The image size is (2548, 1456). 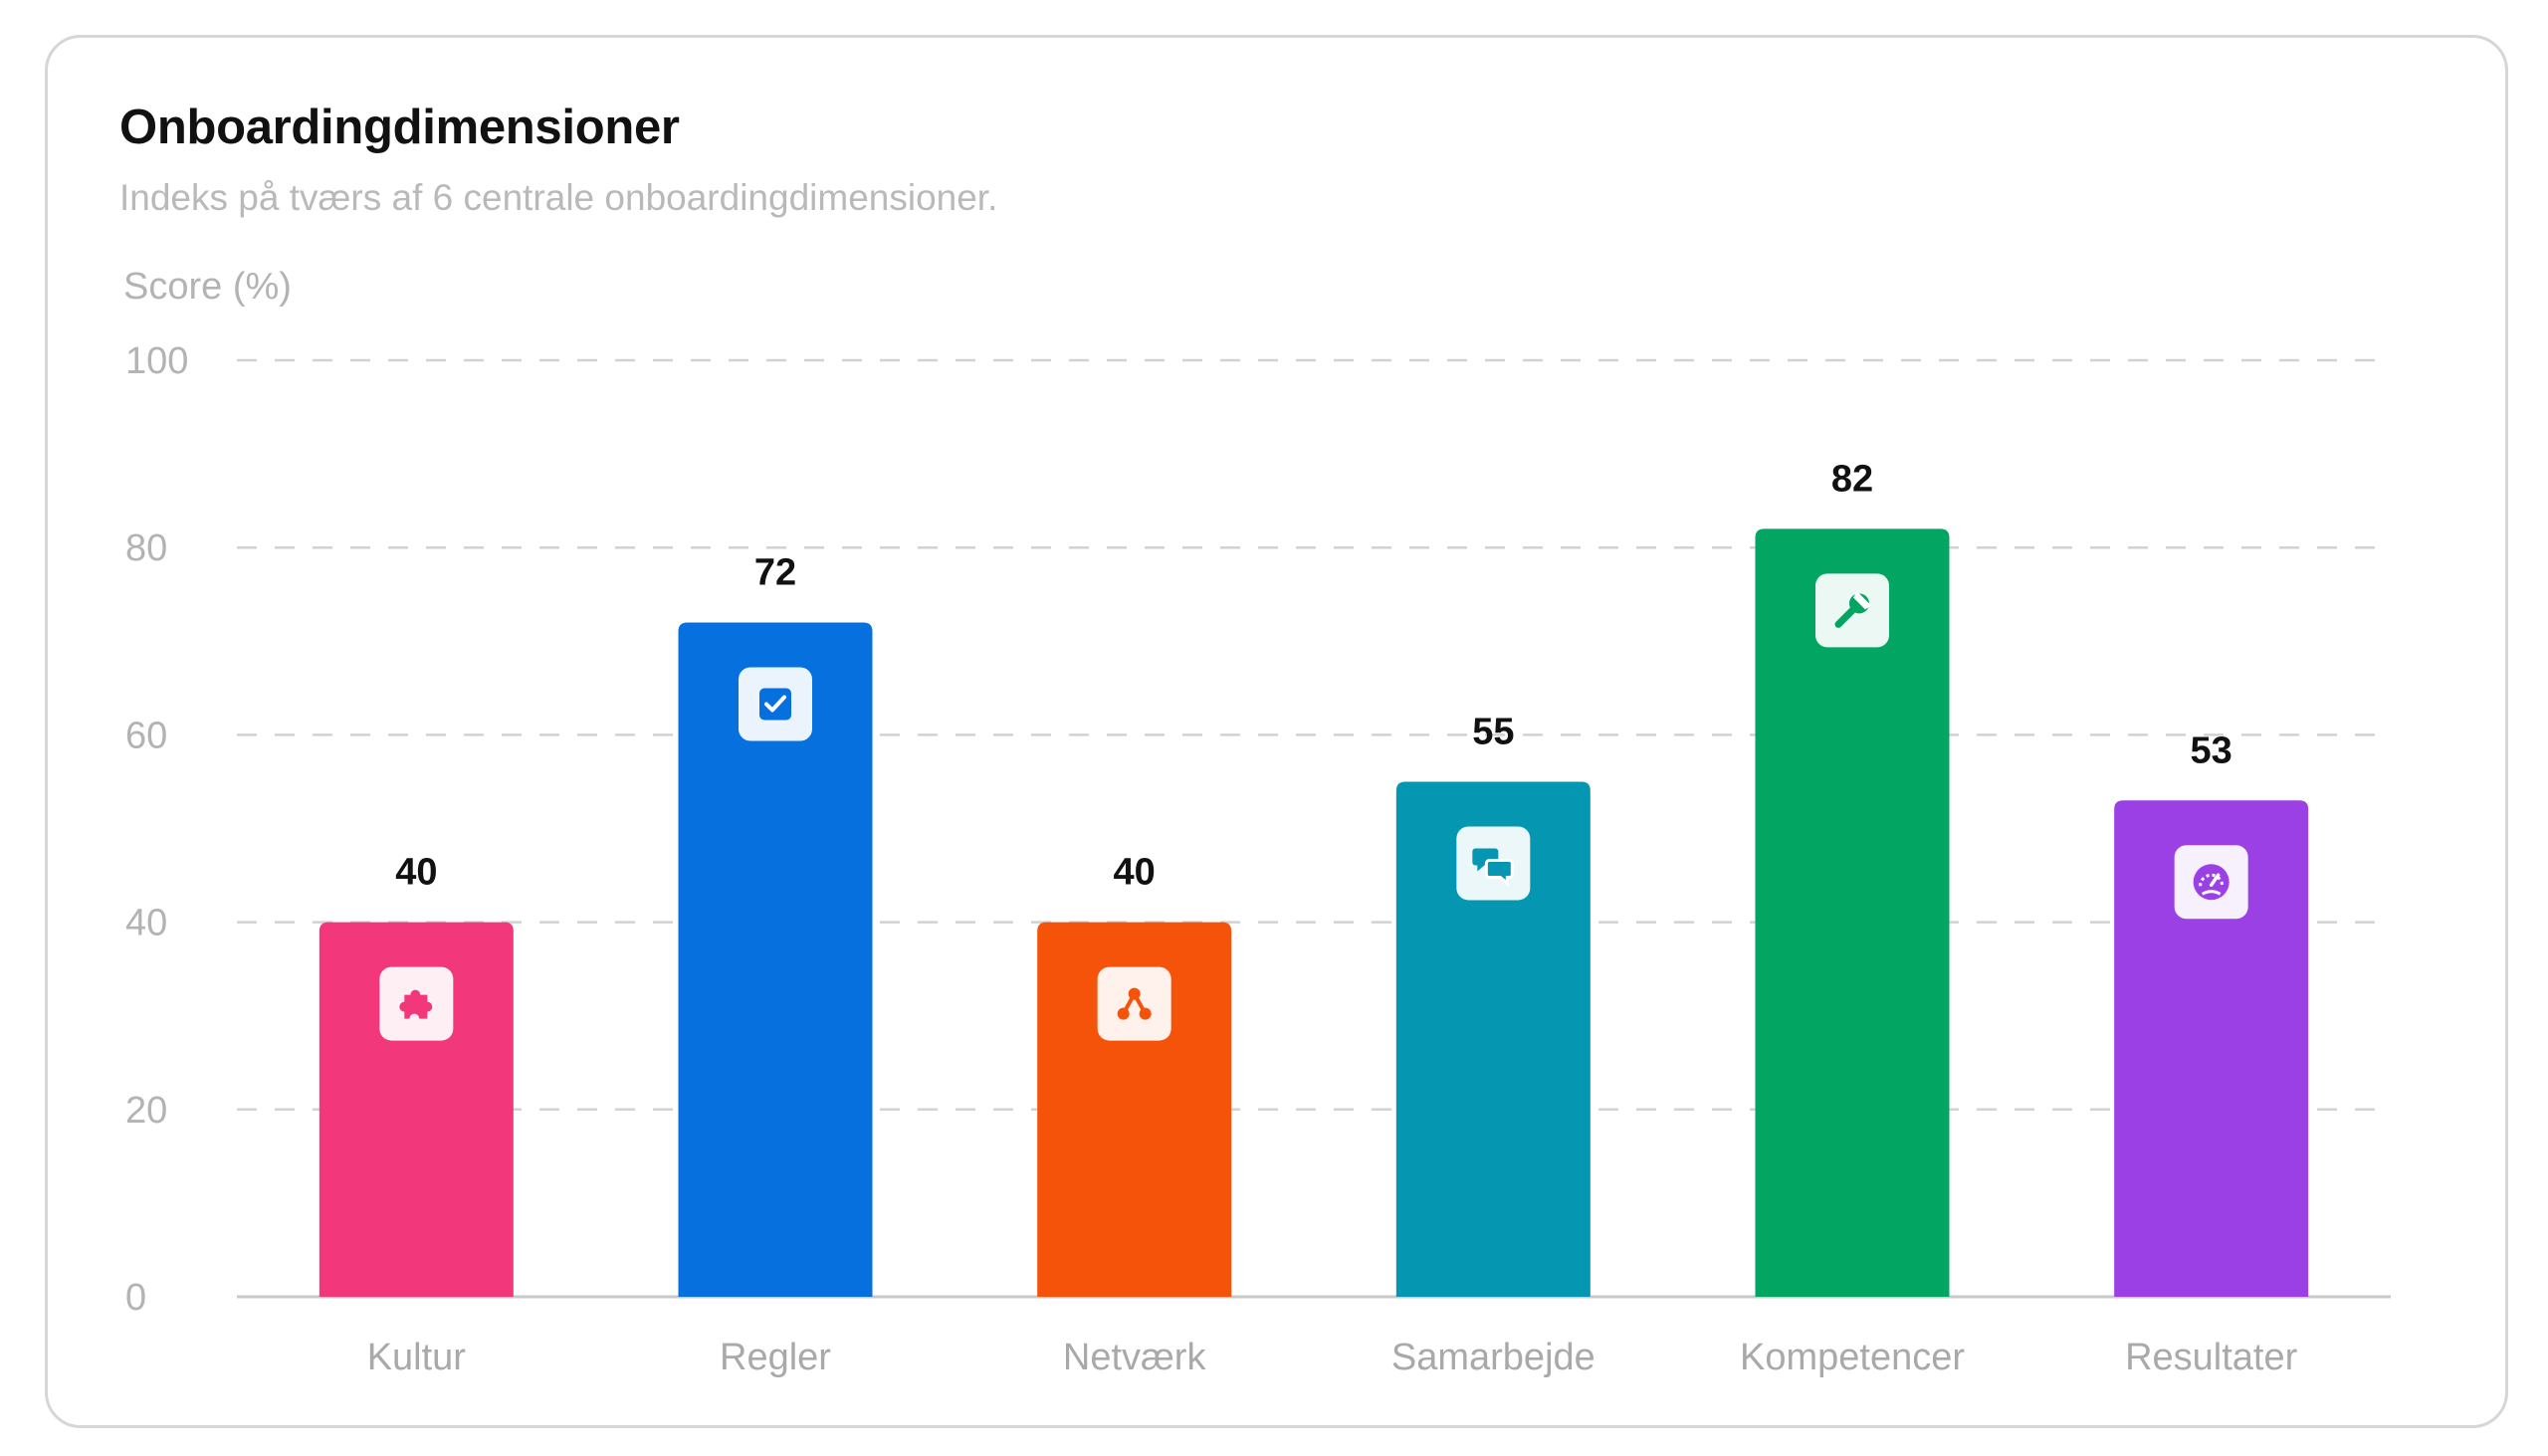 I want to click on chat-bubble-front, so click(x=1499, y=872).